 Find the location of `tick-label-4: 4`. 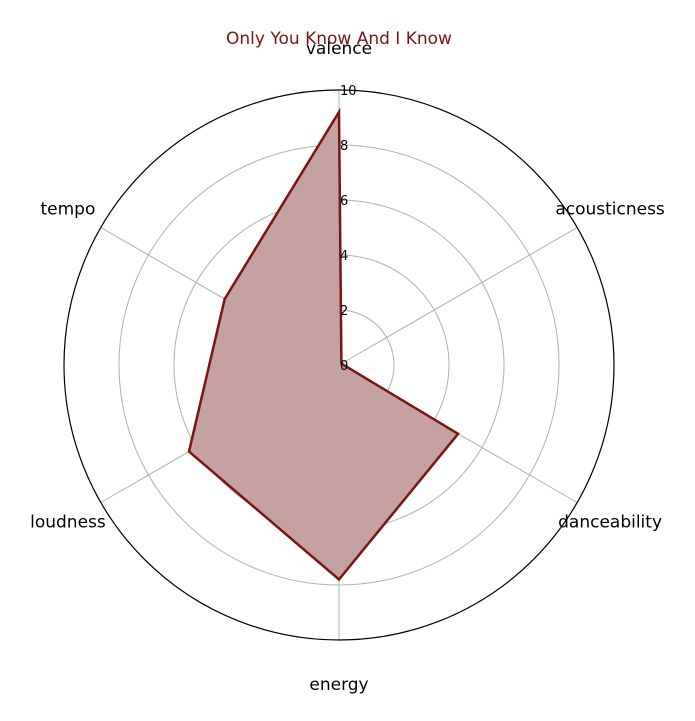

tick-label-4: 4 is located at coordinates (344, 256).